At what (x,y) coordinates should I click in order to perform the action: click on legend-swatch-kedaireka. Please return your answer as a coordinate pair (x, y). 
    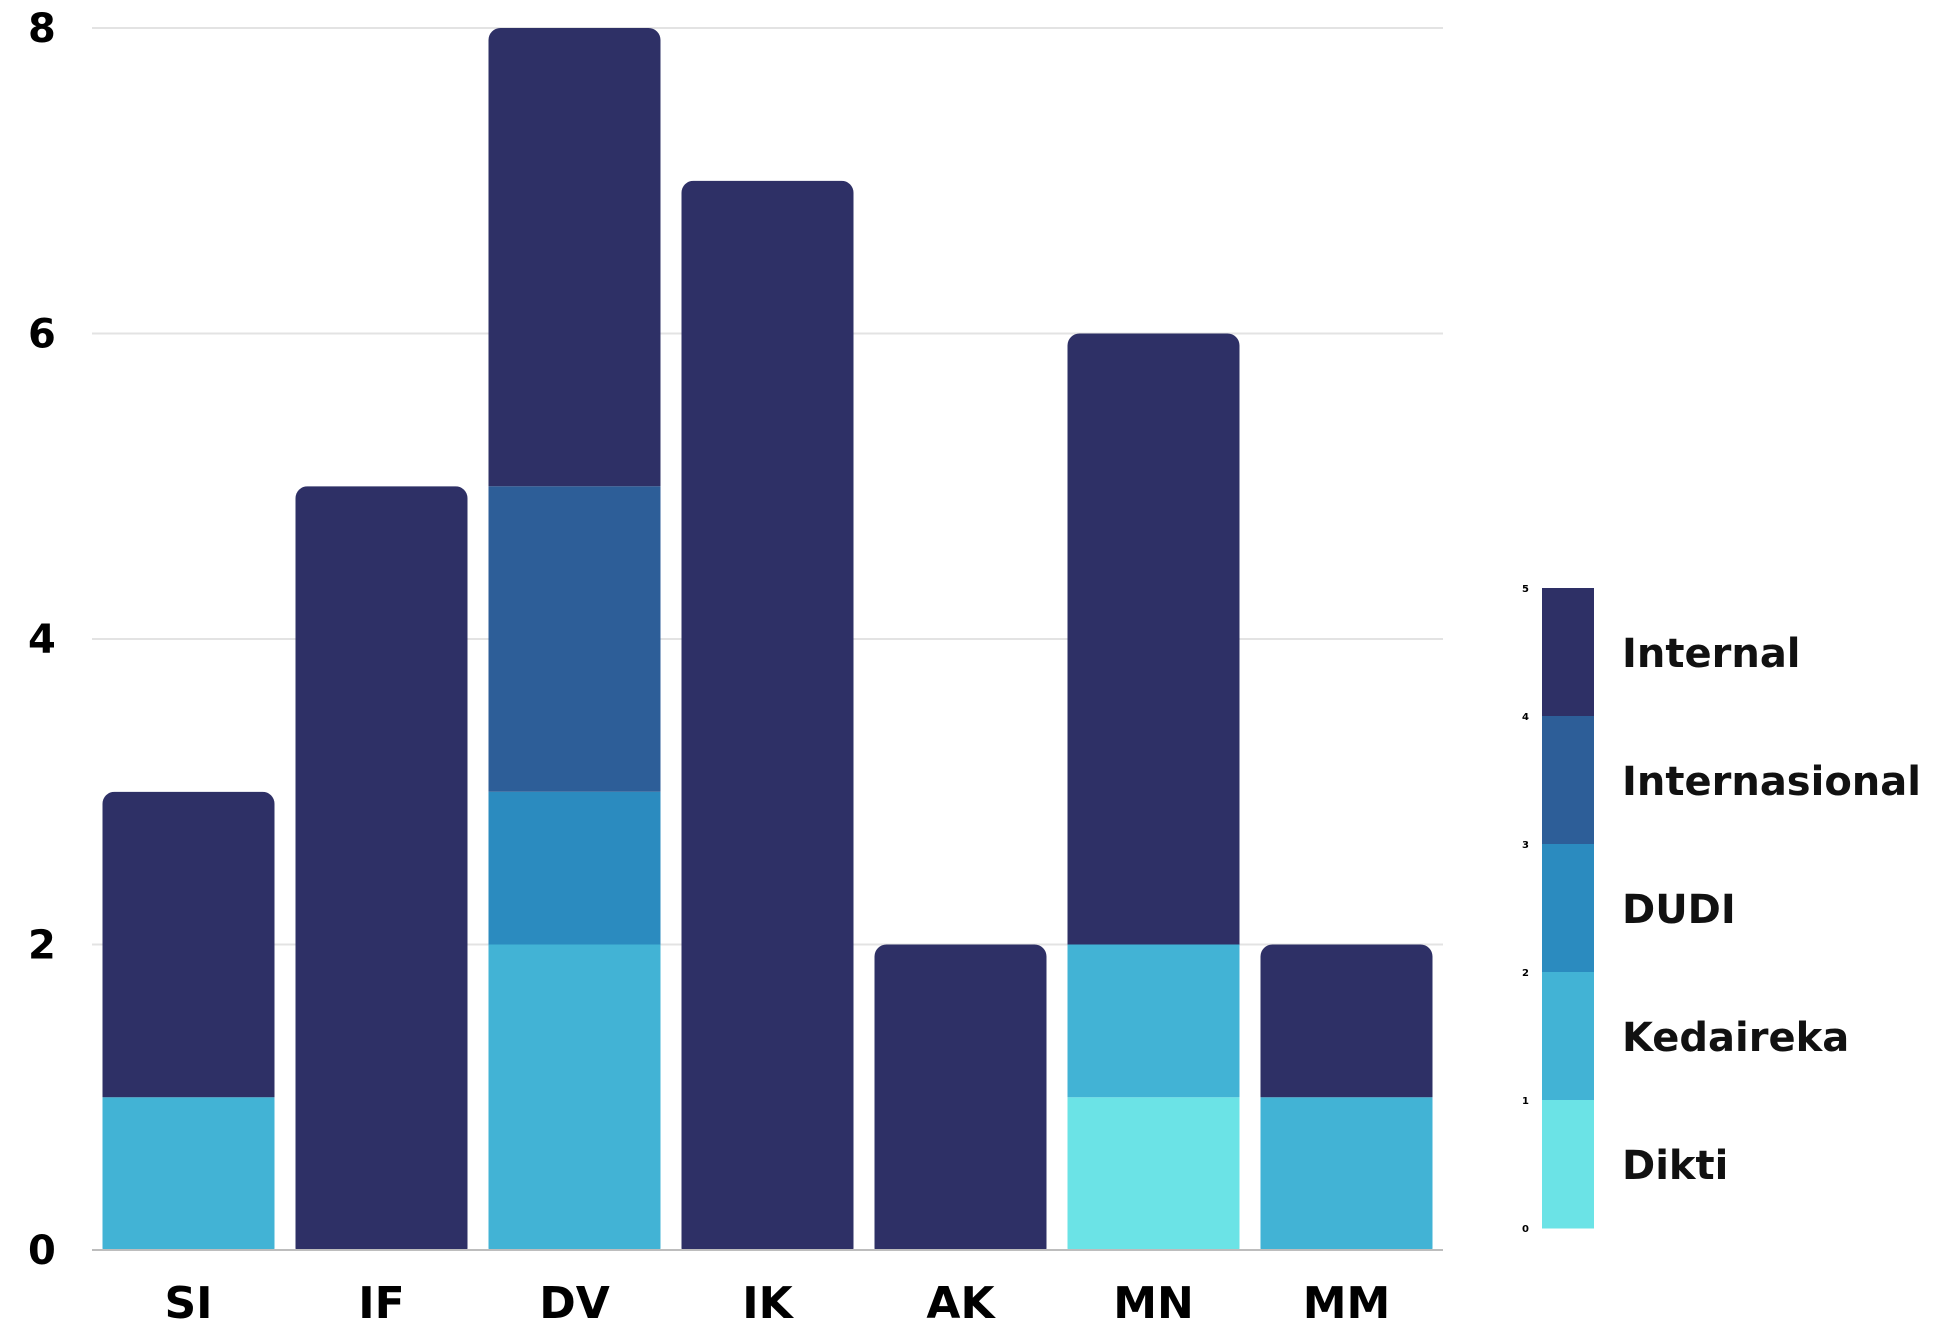
    Looking at the image, I should click on (1568, 1036).